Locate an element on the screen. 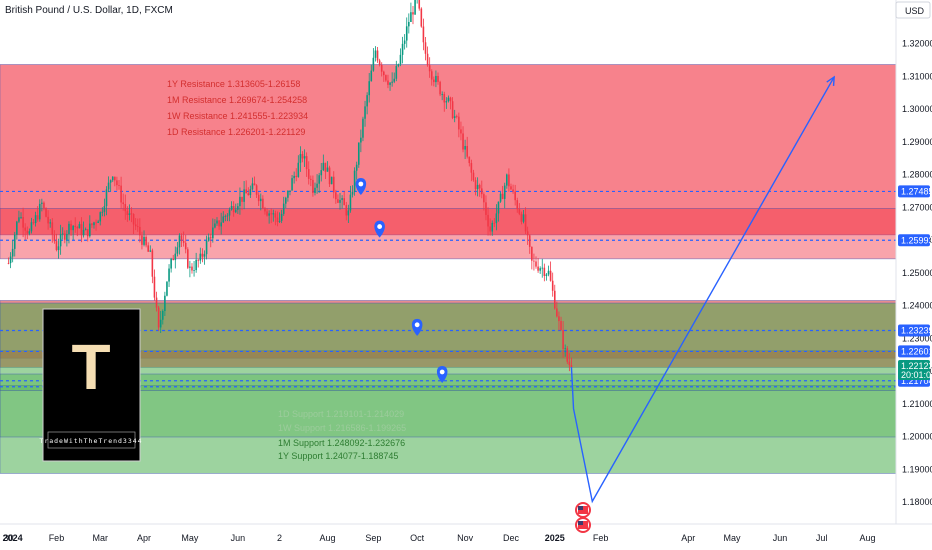 Image resolution: width=932 pixels, height=550 pixels. y-tick-label: 1.25000 is located at coordinates (917, 273).